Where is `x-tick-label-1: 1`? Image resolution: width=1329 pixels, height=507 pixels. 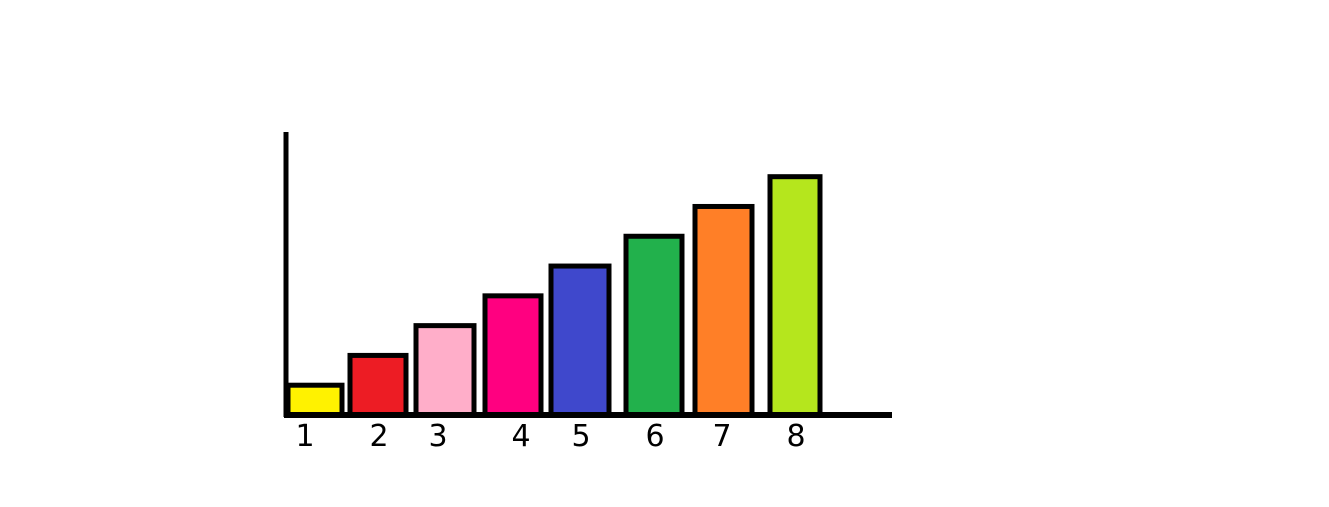 x-tick-label-1: 1 is located at coordinates (304, 436).